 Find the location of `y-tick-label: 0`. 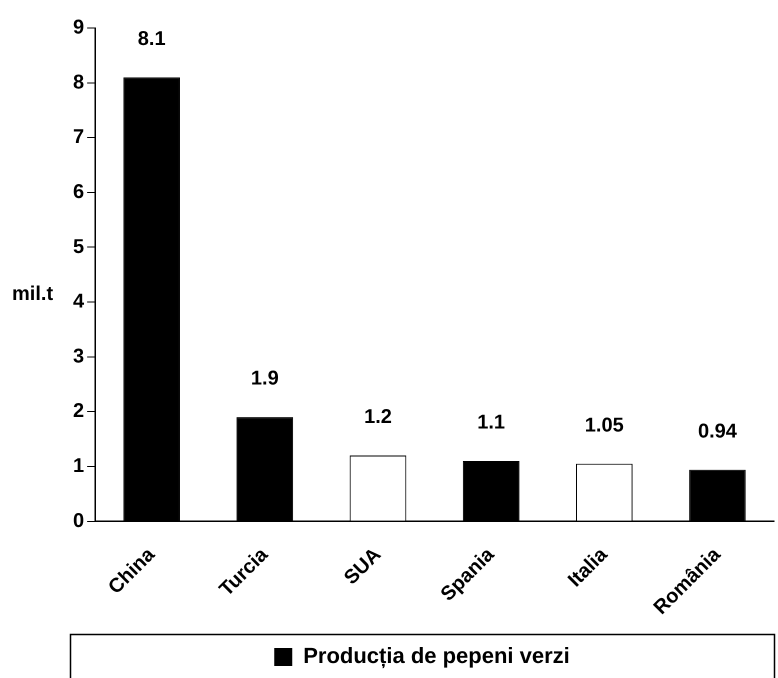

y-tick-label: 0 is located at coordinates (78, 521).